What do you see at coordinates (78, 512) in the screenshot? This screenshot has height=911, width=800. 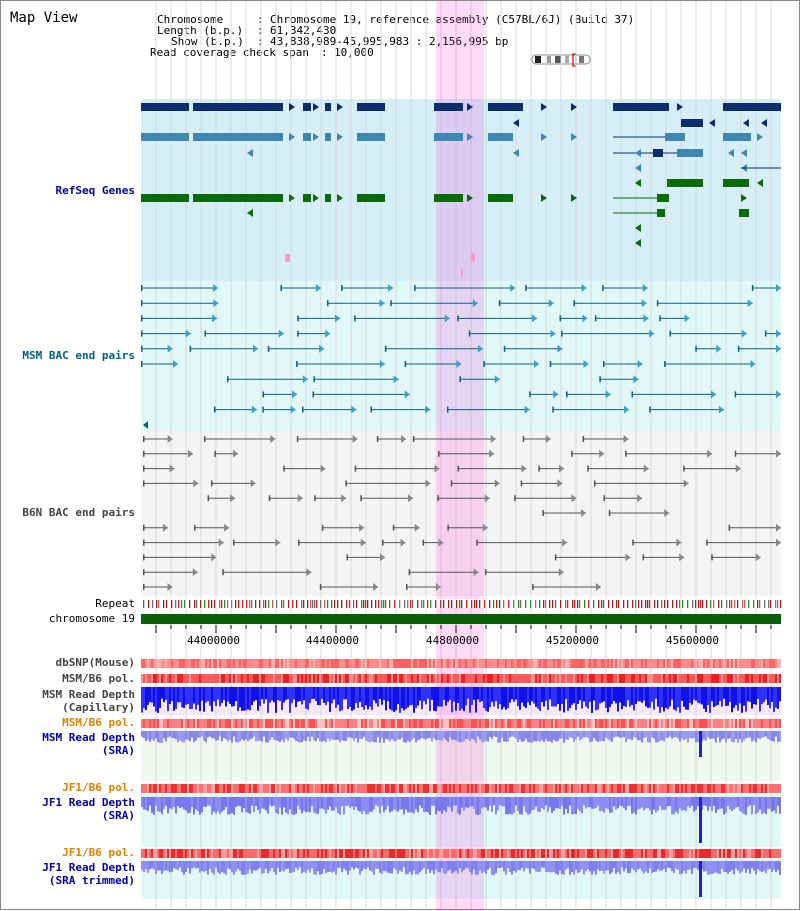 I see `b6n-bac-label: B6N BAC end pairs` at bounding box center [78, 512].